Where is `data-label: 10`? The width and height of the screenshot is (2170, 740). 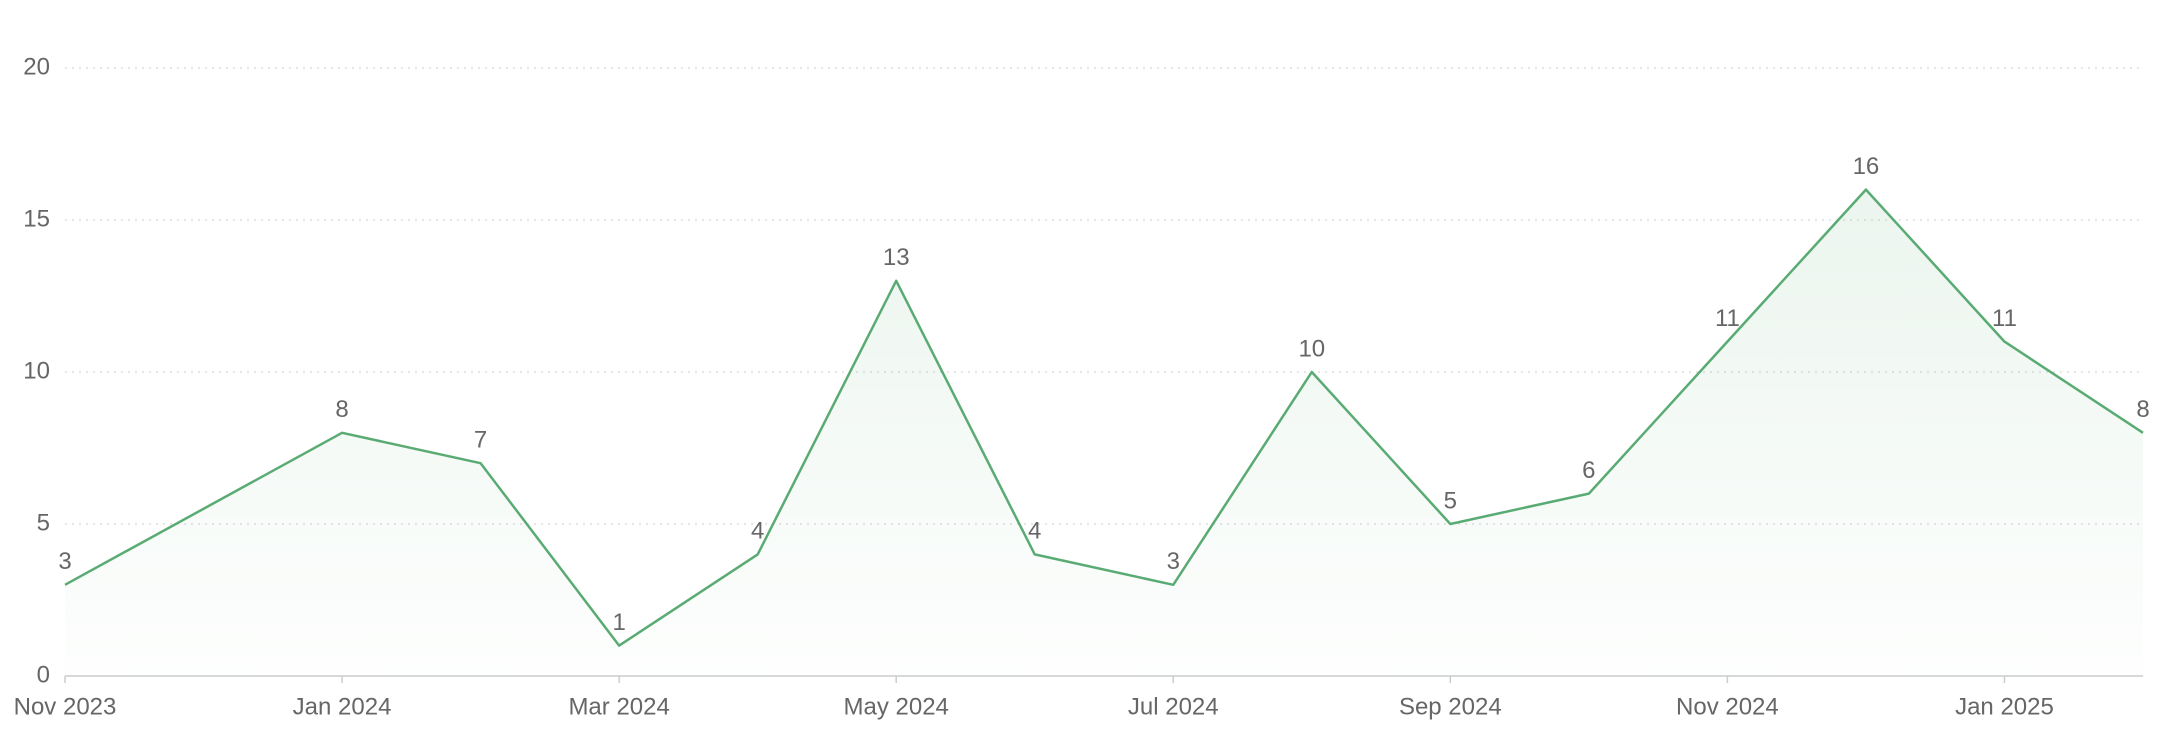 data-label: 10 is located at coordinates (1311, 348).